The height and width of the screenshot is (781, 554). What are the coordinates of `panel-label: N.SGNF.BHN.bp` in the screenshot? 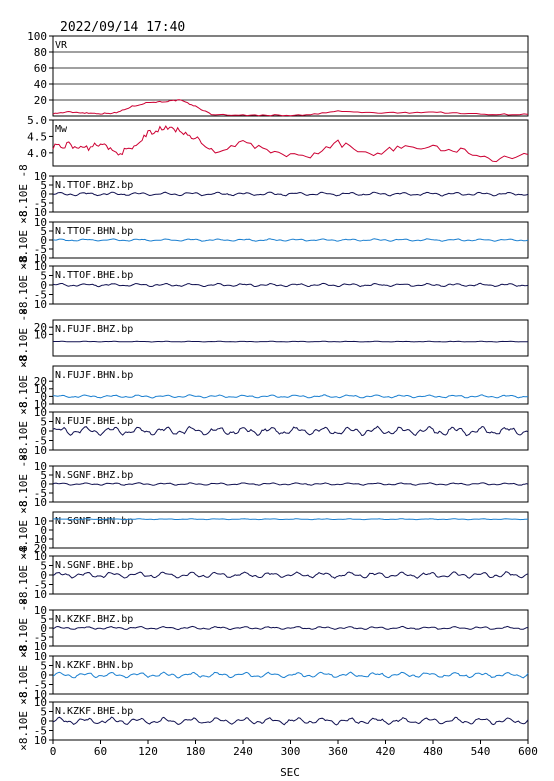 It's located at (94, 521).